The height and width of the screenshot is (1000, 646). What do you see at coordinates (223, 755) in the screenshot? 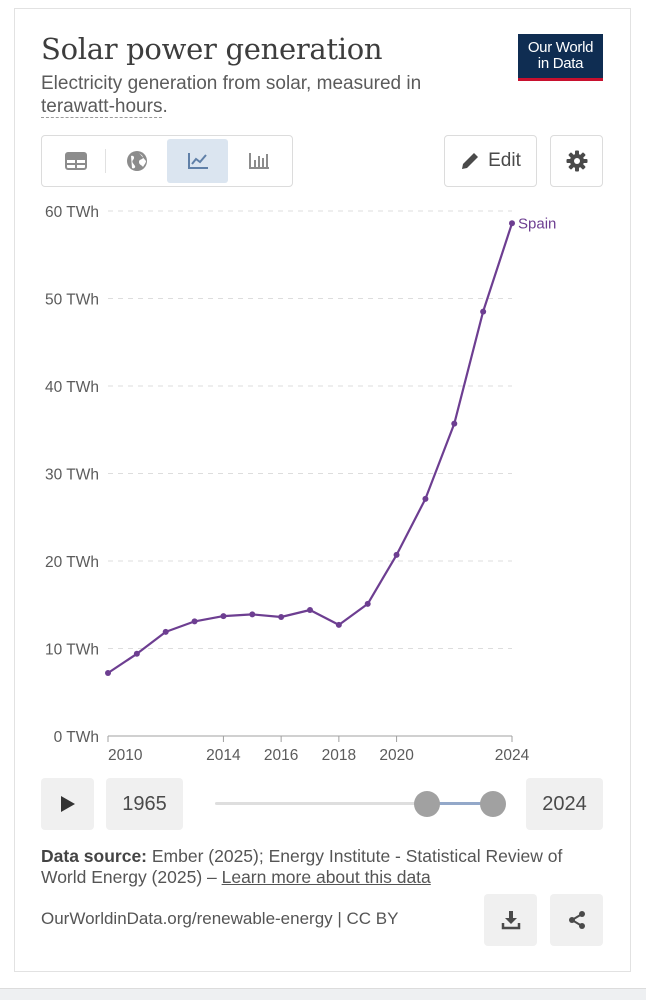
I see `x-tick-label: 2014` at bounding box center [223, 755].